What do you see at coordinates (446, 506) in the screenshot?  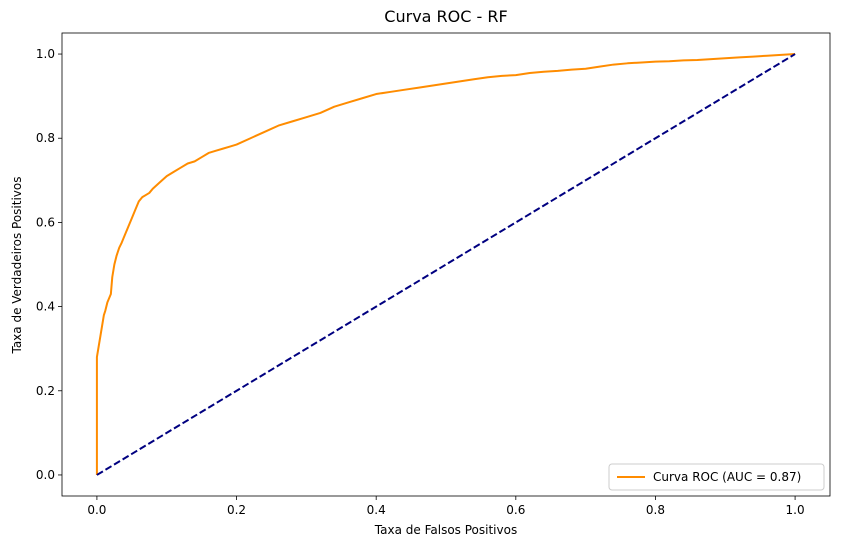 I see `x-axis-ticks: 0.0 0.2 0.4 0.6 0.8 1.0` at bounding box center [446, 506].